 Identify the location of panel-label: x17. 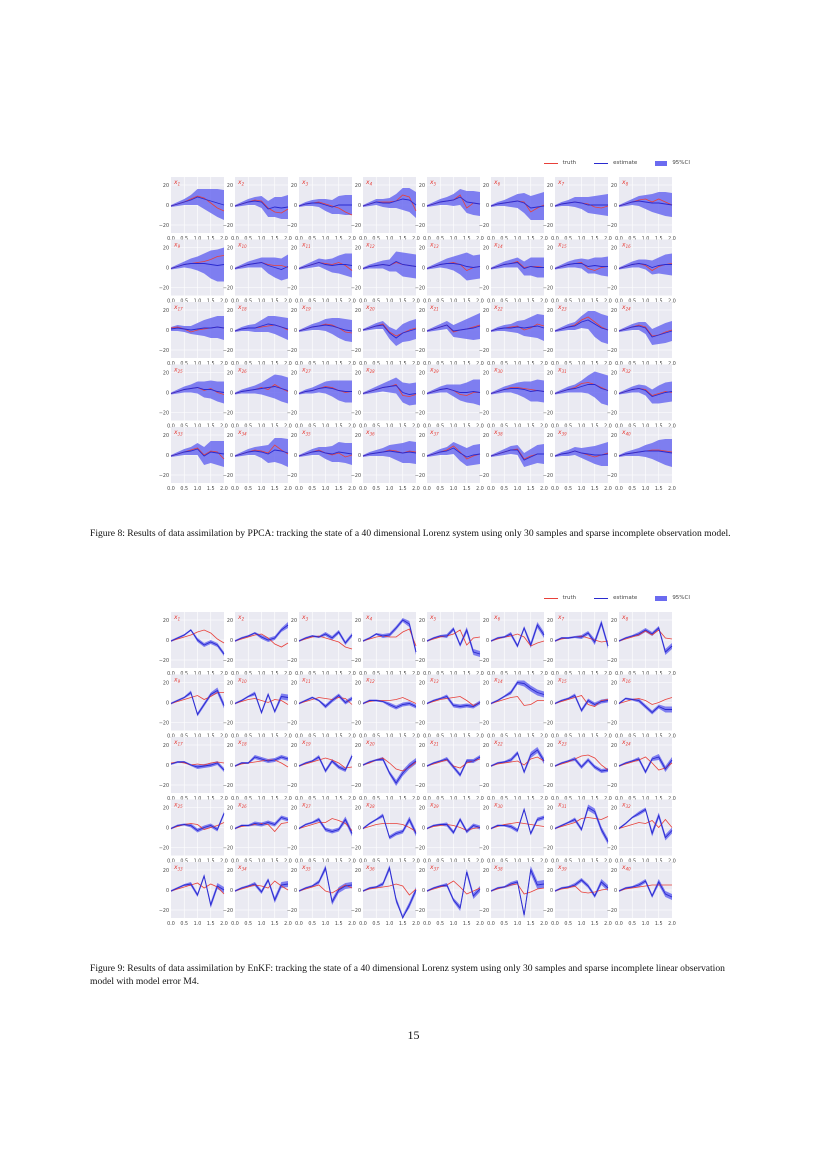
(178, 308).